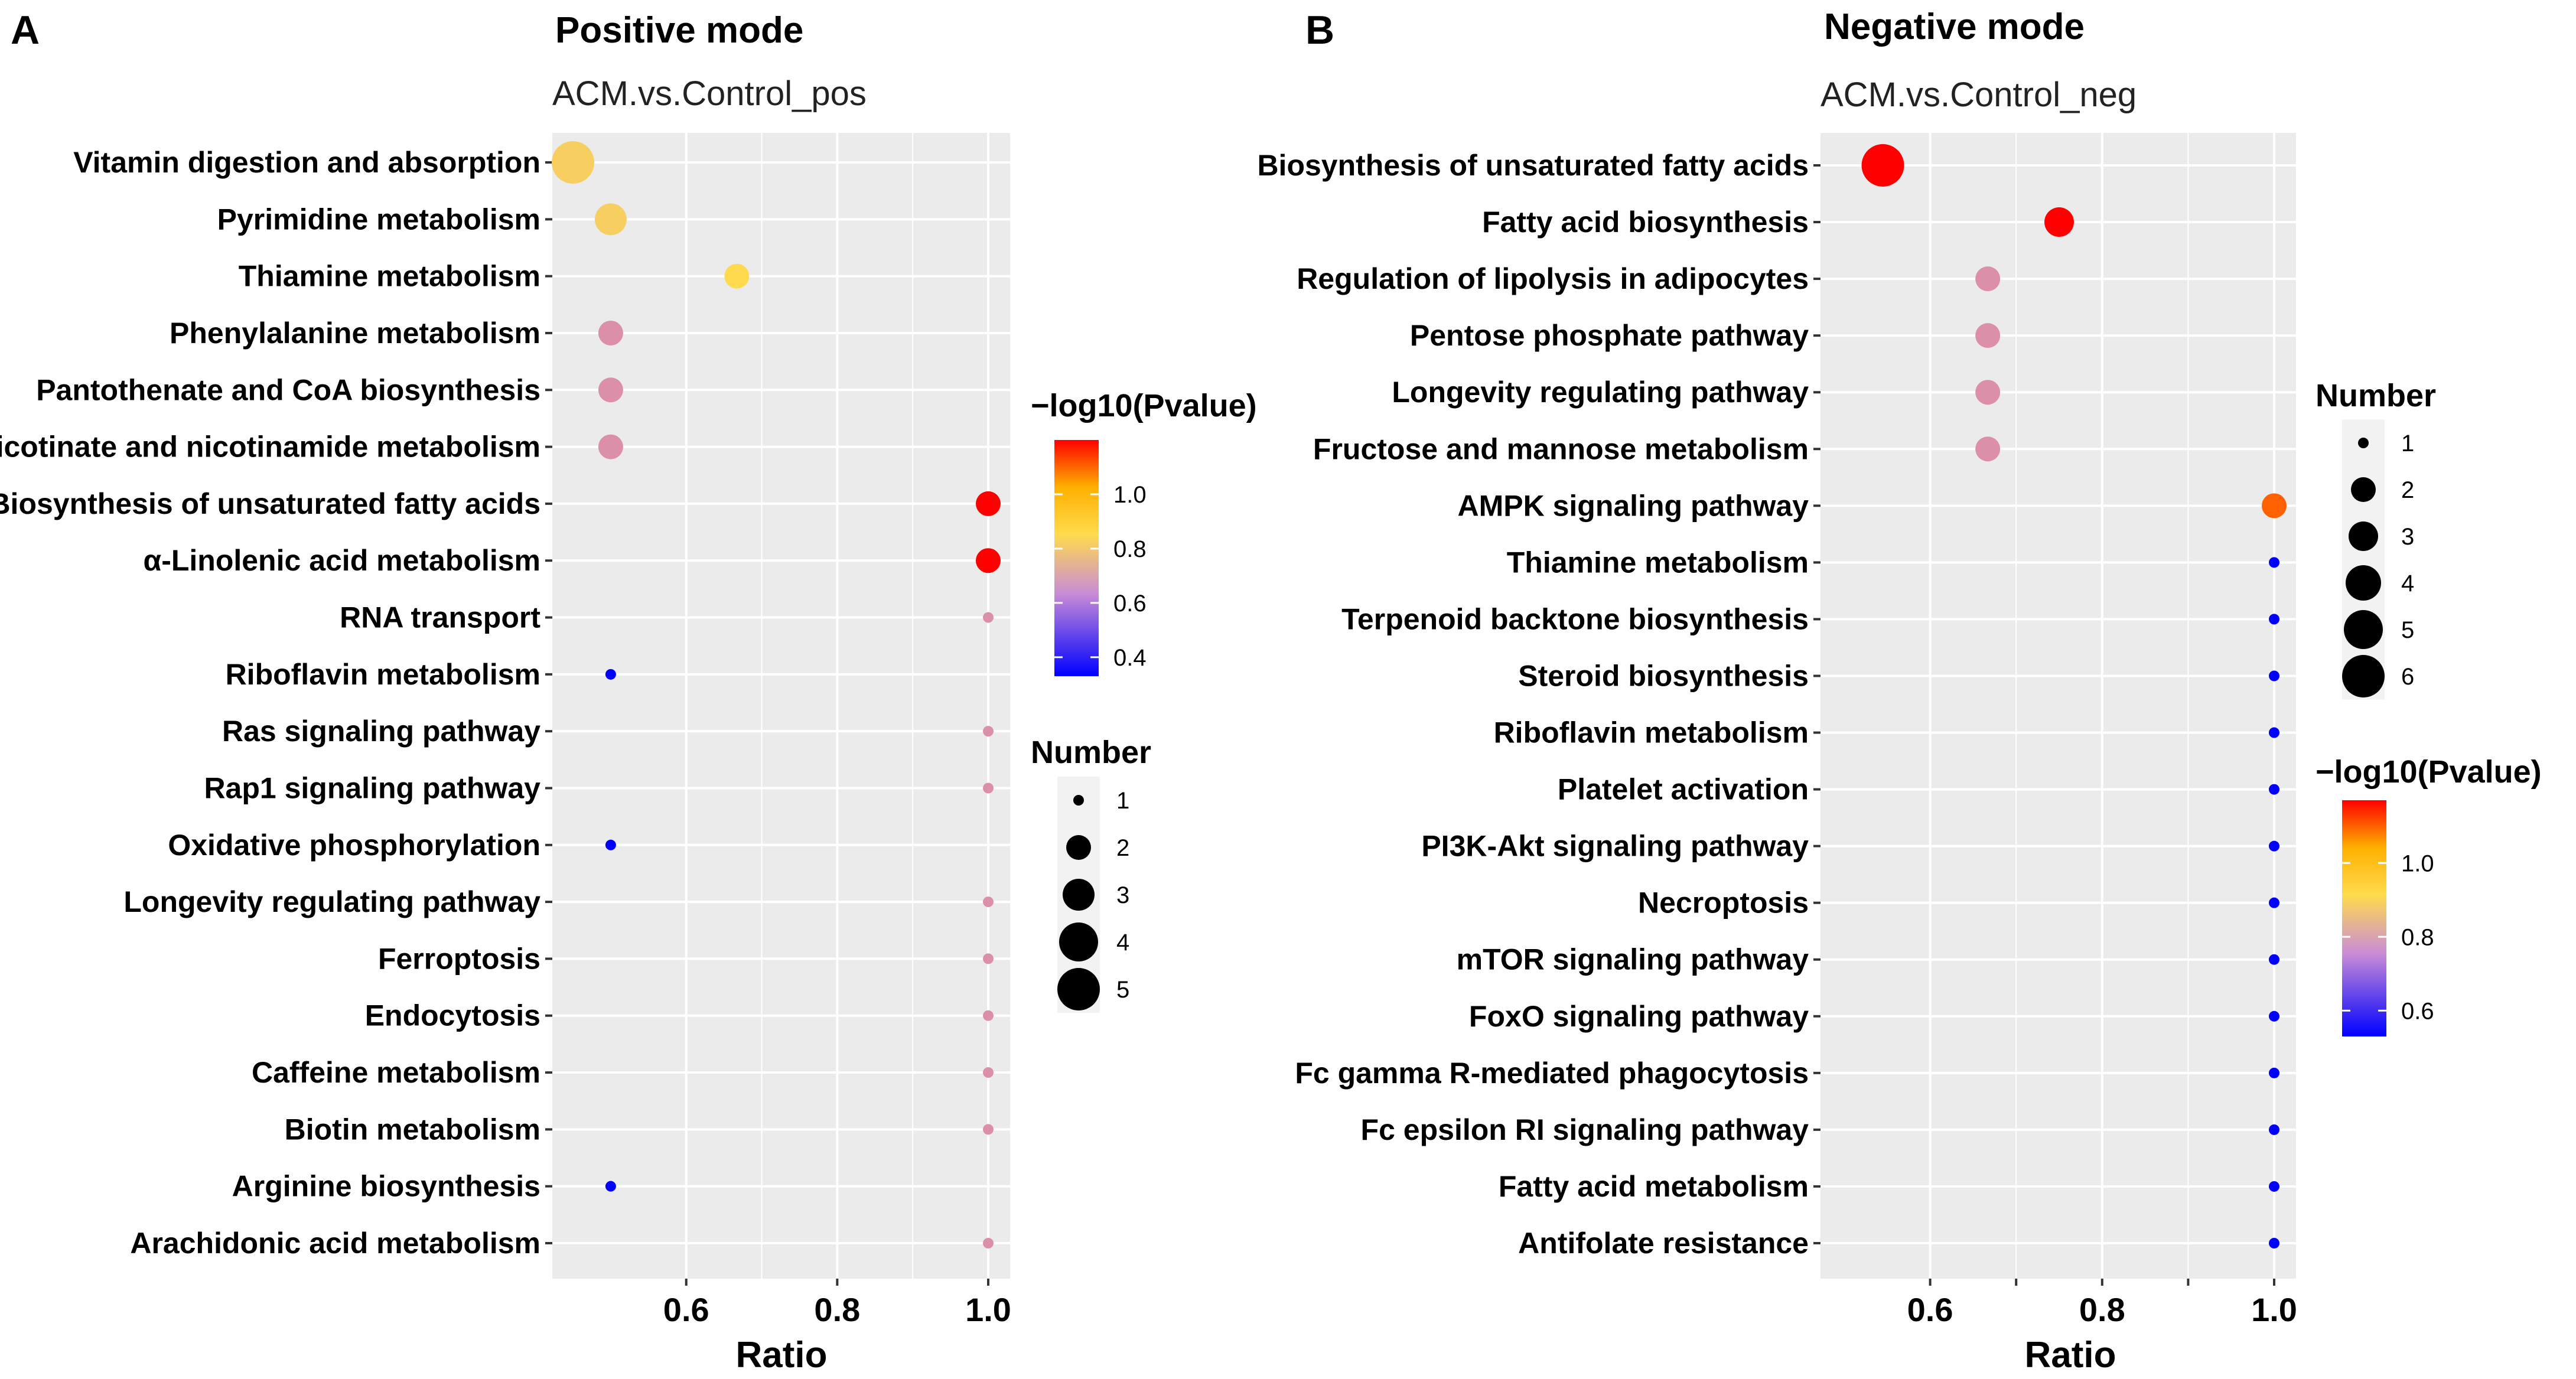 The image size is (2576, 1379). What do you see at coordinates (2417, 1011) in the screenshot?
I see `color-tick-label: 0.6` at bounding box center [2417, 1011].